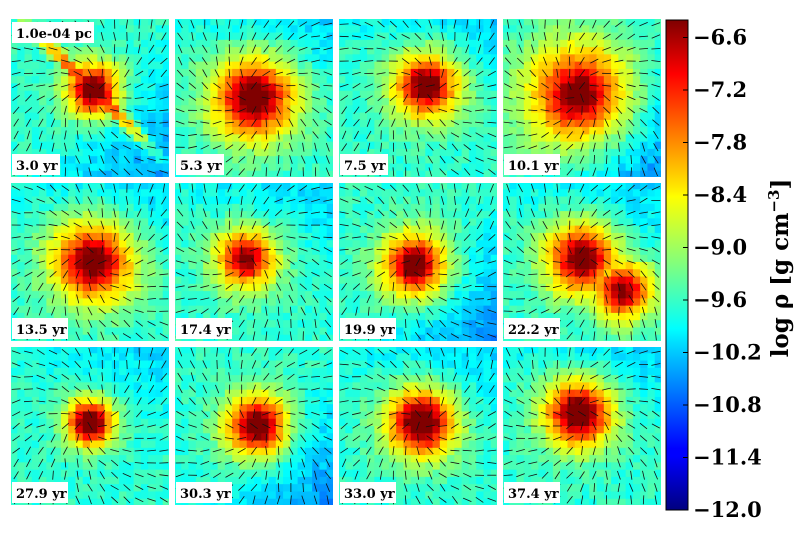 The width and height of the screenshot is (806, 538). I want to click on snapshot-panel: 22.2 yr, so click(582, 262).